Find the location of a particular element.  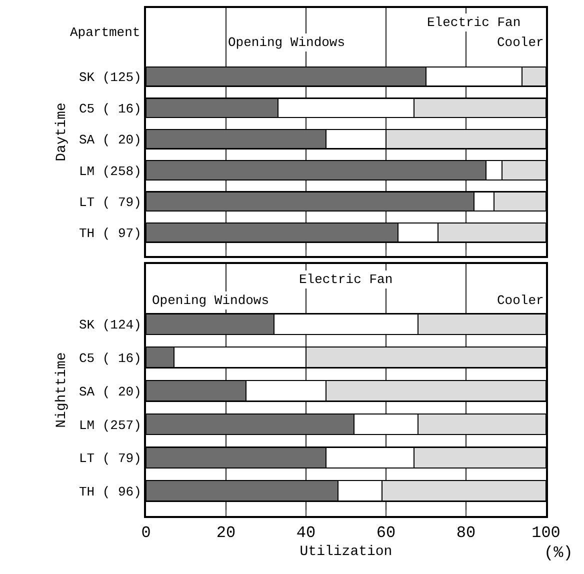

x-tick-label: 60 is located at coordinates (386, 533).